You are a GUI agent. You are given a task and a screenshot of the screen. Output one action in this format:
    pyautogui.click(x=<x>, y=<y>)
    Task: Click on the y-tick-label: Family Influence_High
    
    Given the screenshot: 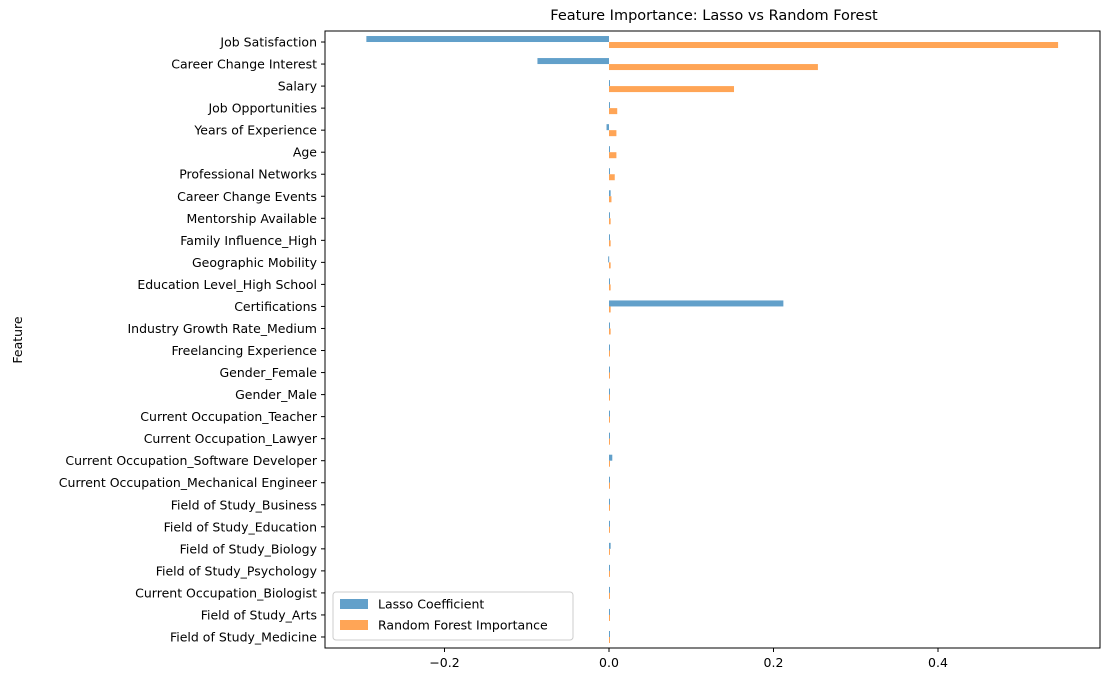 What is the action you would take?
    pyautogui.click(x=248, y=240)
    